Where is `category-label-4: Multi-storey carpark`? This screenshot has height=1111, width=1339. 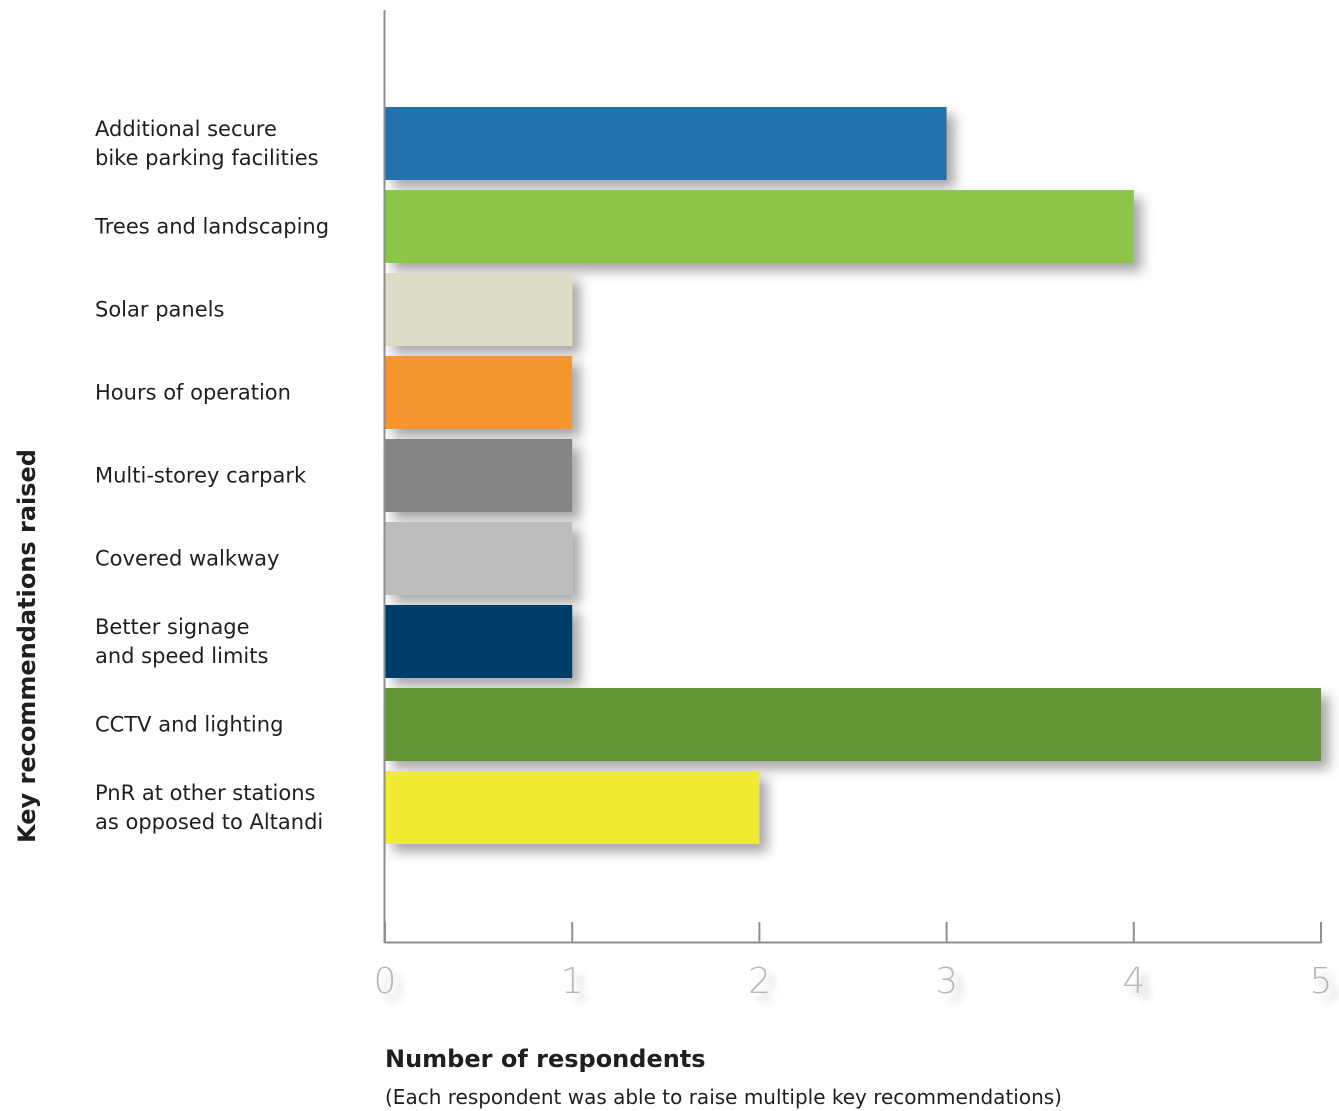 category-label-4: Multi-storey carpark is located at coordinates (201, 476).